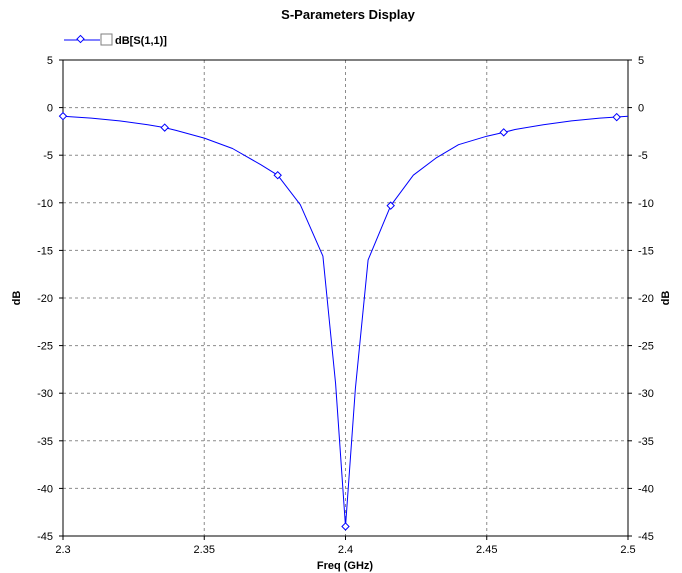 The height and width of the screenshot is (573, 682). Describe the element at coordinates (666, 298) in the screenshot. I see `y-axis-title-right: dB` at that location.